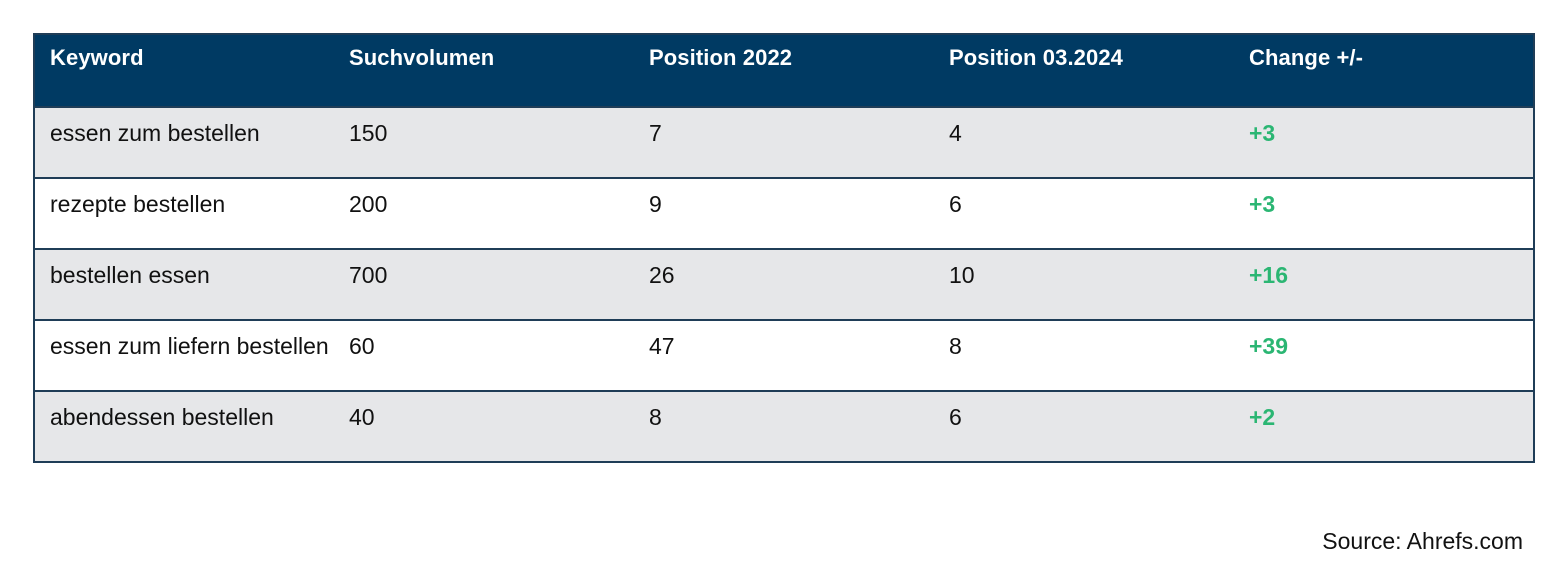  What do you see at coordinates (784, 355) in the screenshot?
I see `table-row: essen zum liefern bestellen 60 47 8 +39` at bounding box center [784, 355].